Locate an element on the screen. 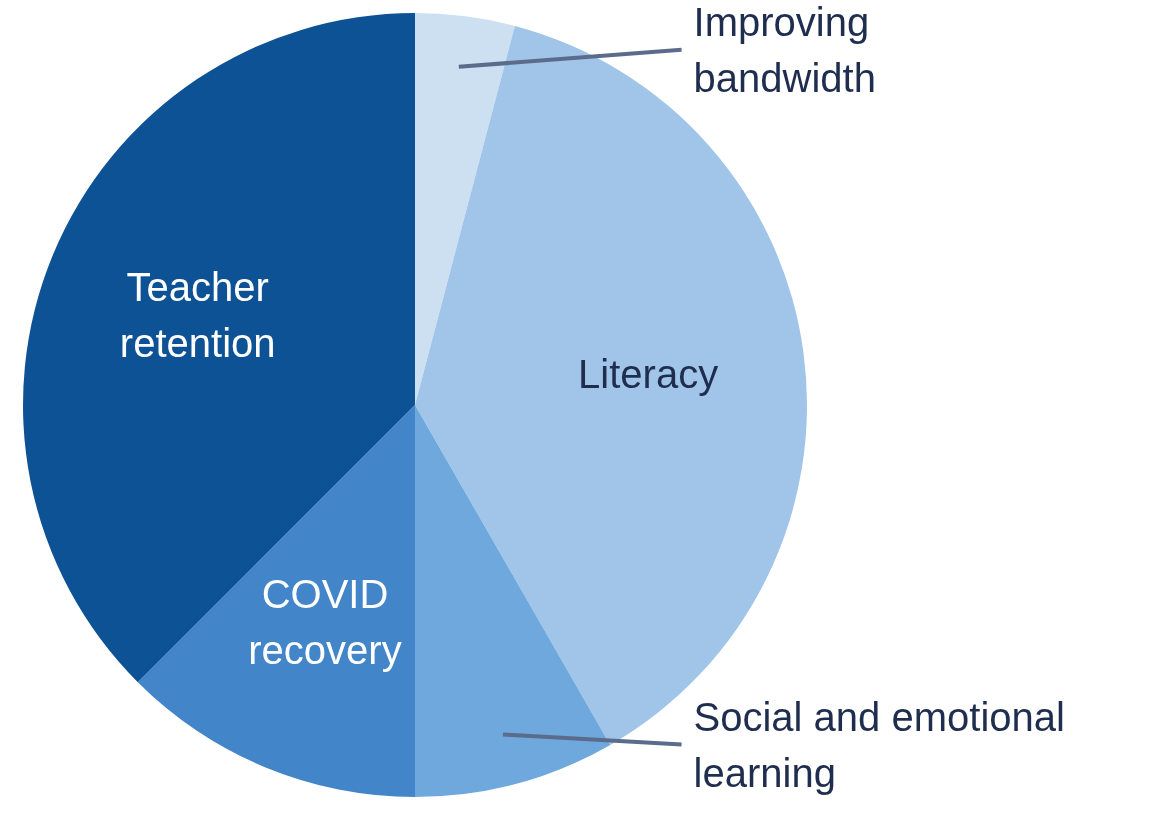 This screenshot has height=828, width=1176. slice-label: COVID recovery is located at coordinates (325, 622).